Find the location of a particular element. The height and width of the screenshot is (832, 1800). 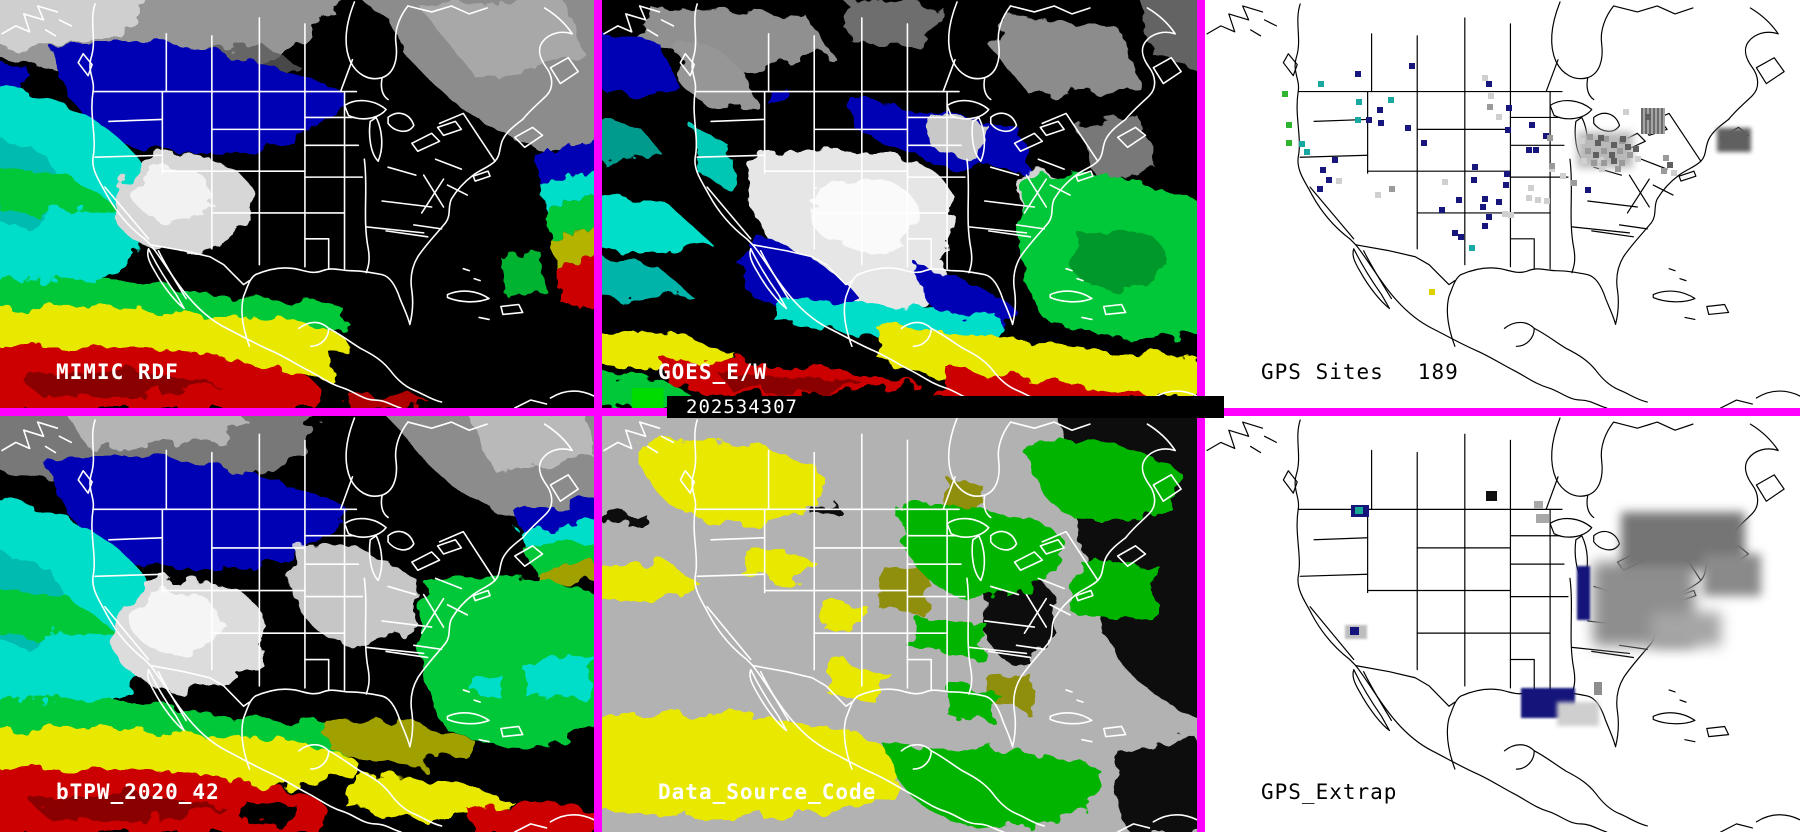

panel-label-gps-extrap: GPS_Extrap is located at coordinates (1329, 792).